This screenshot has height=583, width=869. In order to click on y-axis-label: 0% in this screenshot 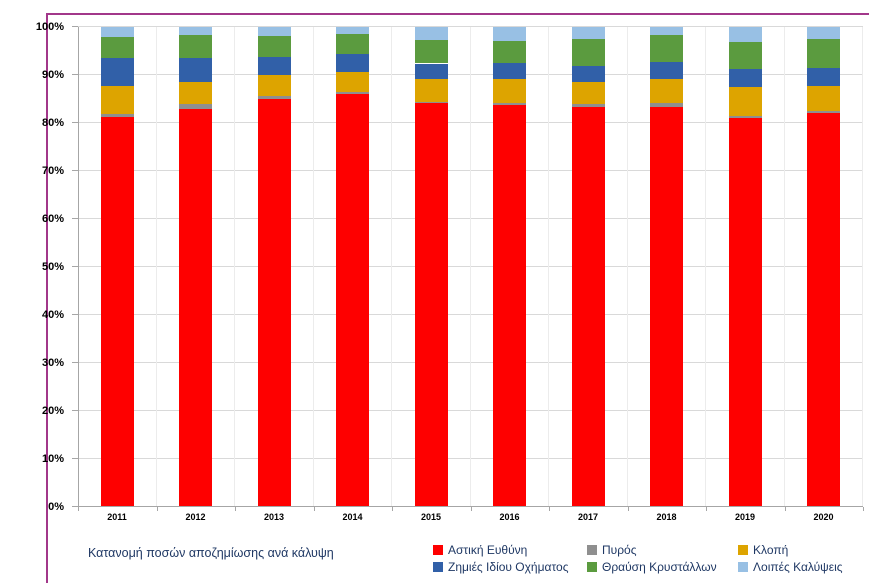, I will do `click(56, 507)`.